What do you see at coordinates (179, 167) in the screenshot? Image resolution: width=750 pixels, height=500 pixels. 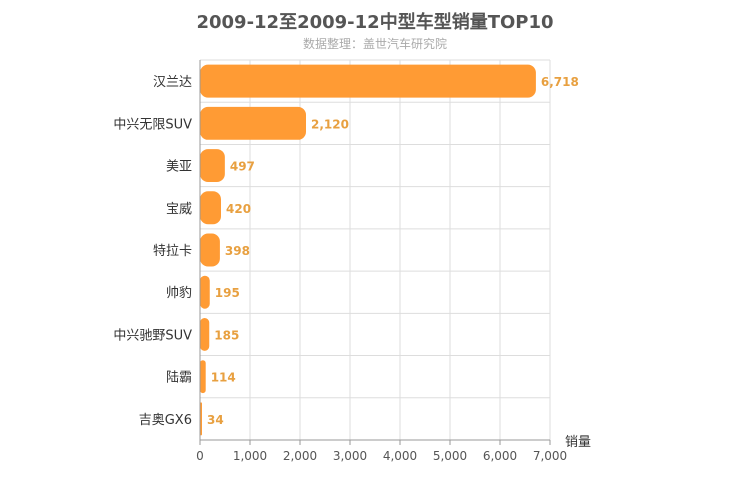 I see `category-label: 美亚` at bounding box center [179, 167].